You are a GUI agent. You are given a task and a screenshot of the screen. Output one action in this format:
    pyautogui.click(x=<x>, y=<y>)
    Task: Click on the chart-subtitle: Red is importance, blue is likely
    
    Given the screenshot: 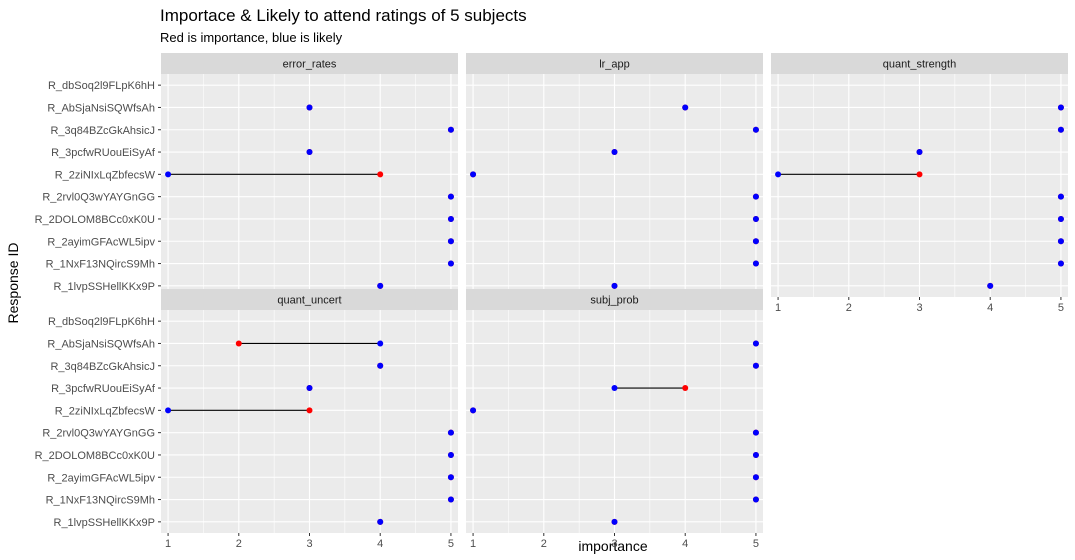 What is the action you would take?
    pyautogui.click(x=251, y=37)
    